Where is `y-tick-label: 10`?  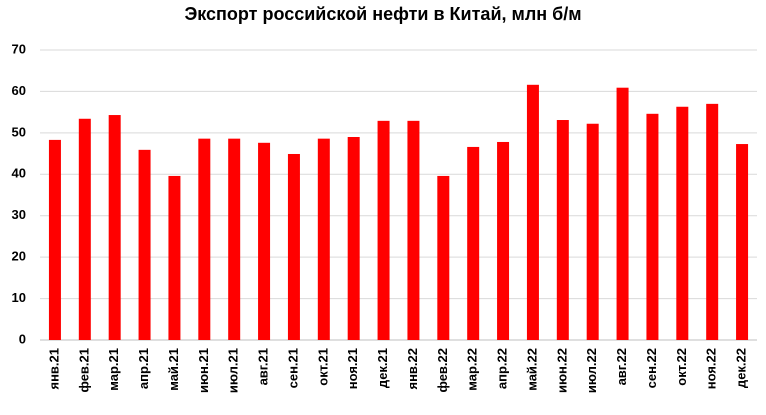 y-tick-label: 10 is located at coordinates (19, 297).